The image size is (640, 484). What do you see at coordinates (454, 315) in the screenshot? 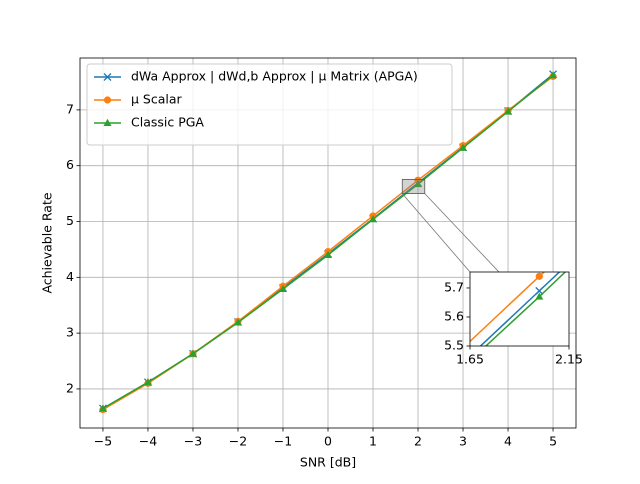
I see `y-tick-label: 5.6` at bounding box center [454, 315].